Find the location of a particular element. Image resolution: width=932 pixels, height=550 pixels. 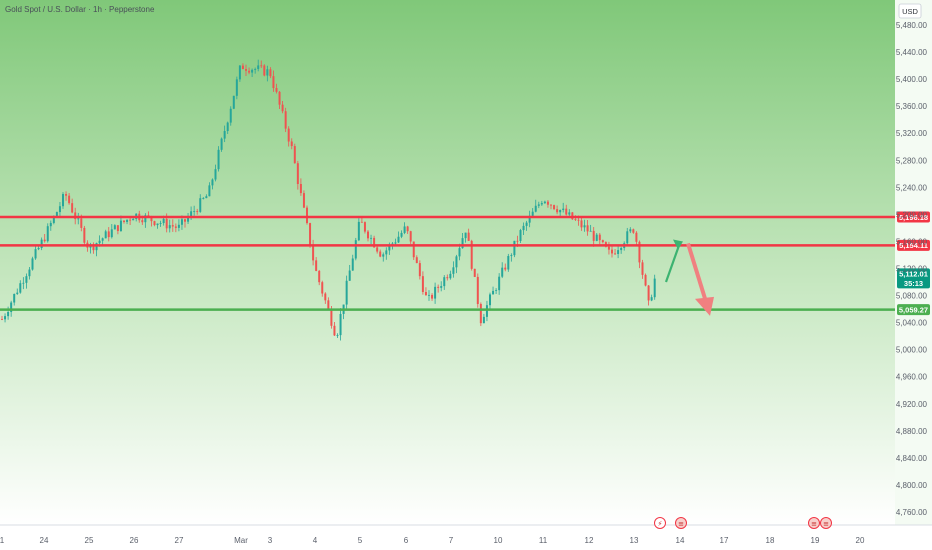

price-tick-label: 4,960.00 is located at coordinates (912, 377).